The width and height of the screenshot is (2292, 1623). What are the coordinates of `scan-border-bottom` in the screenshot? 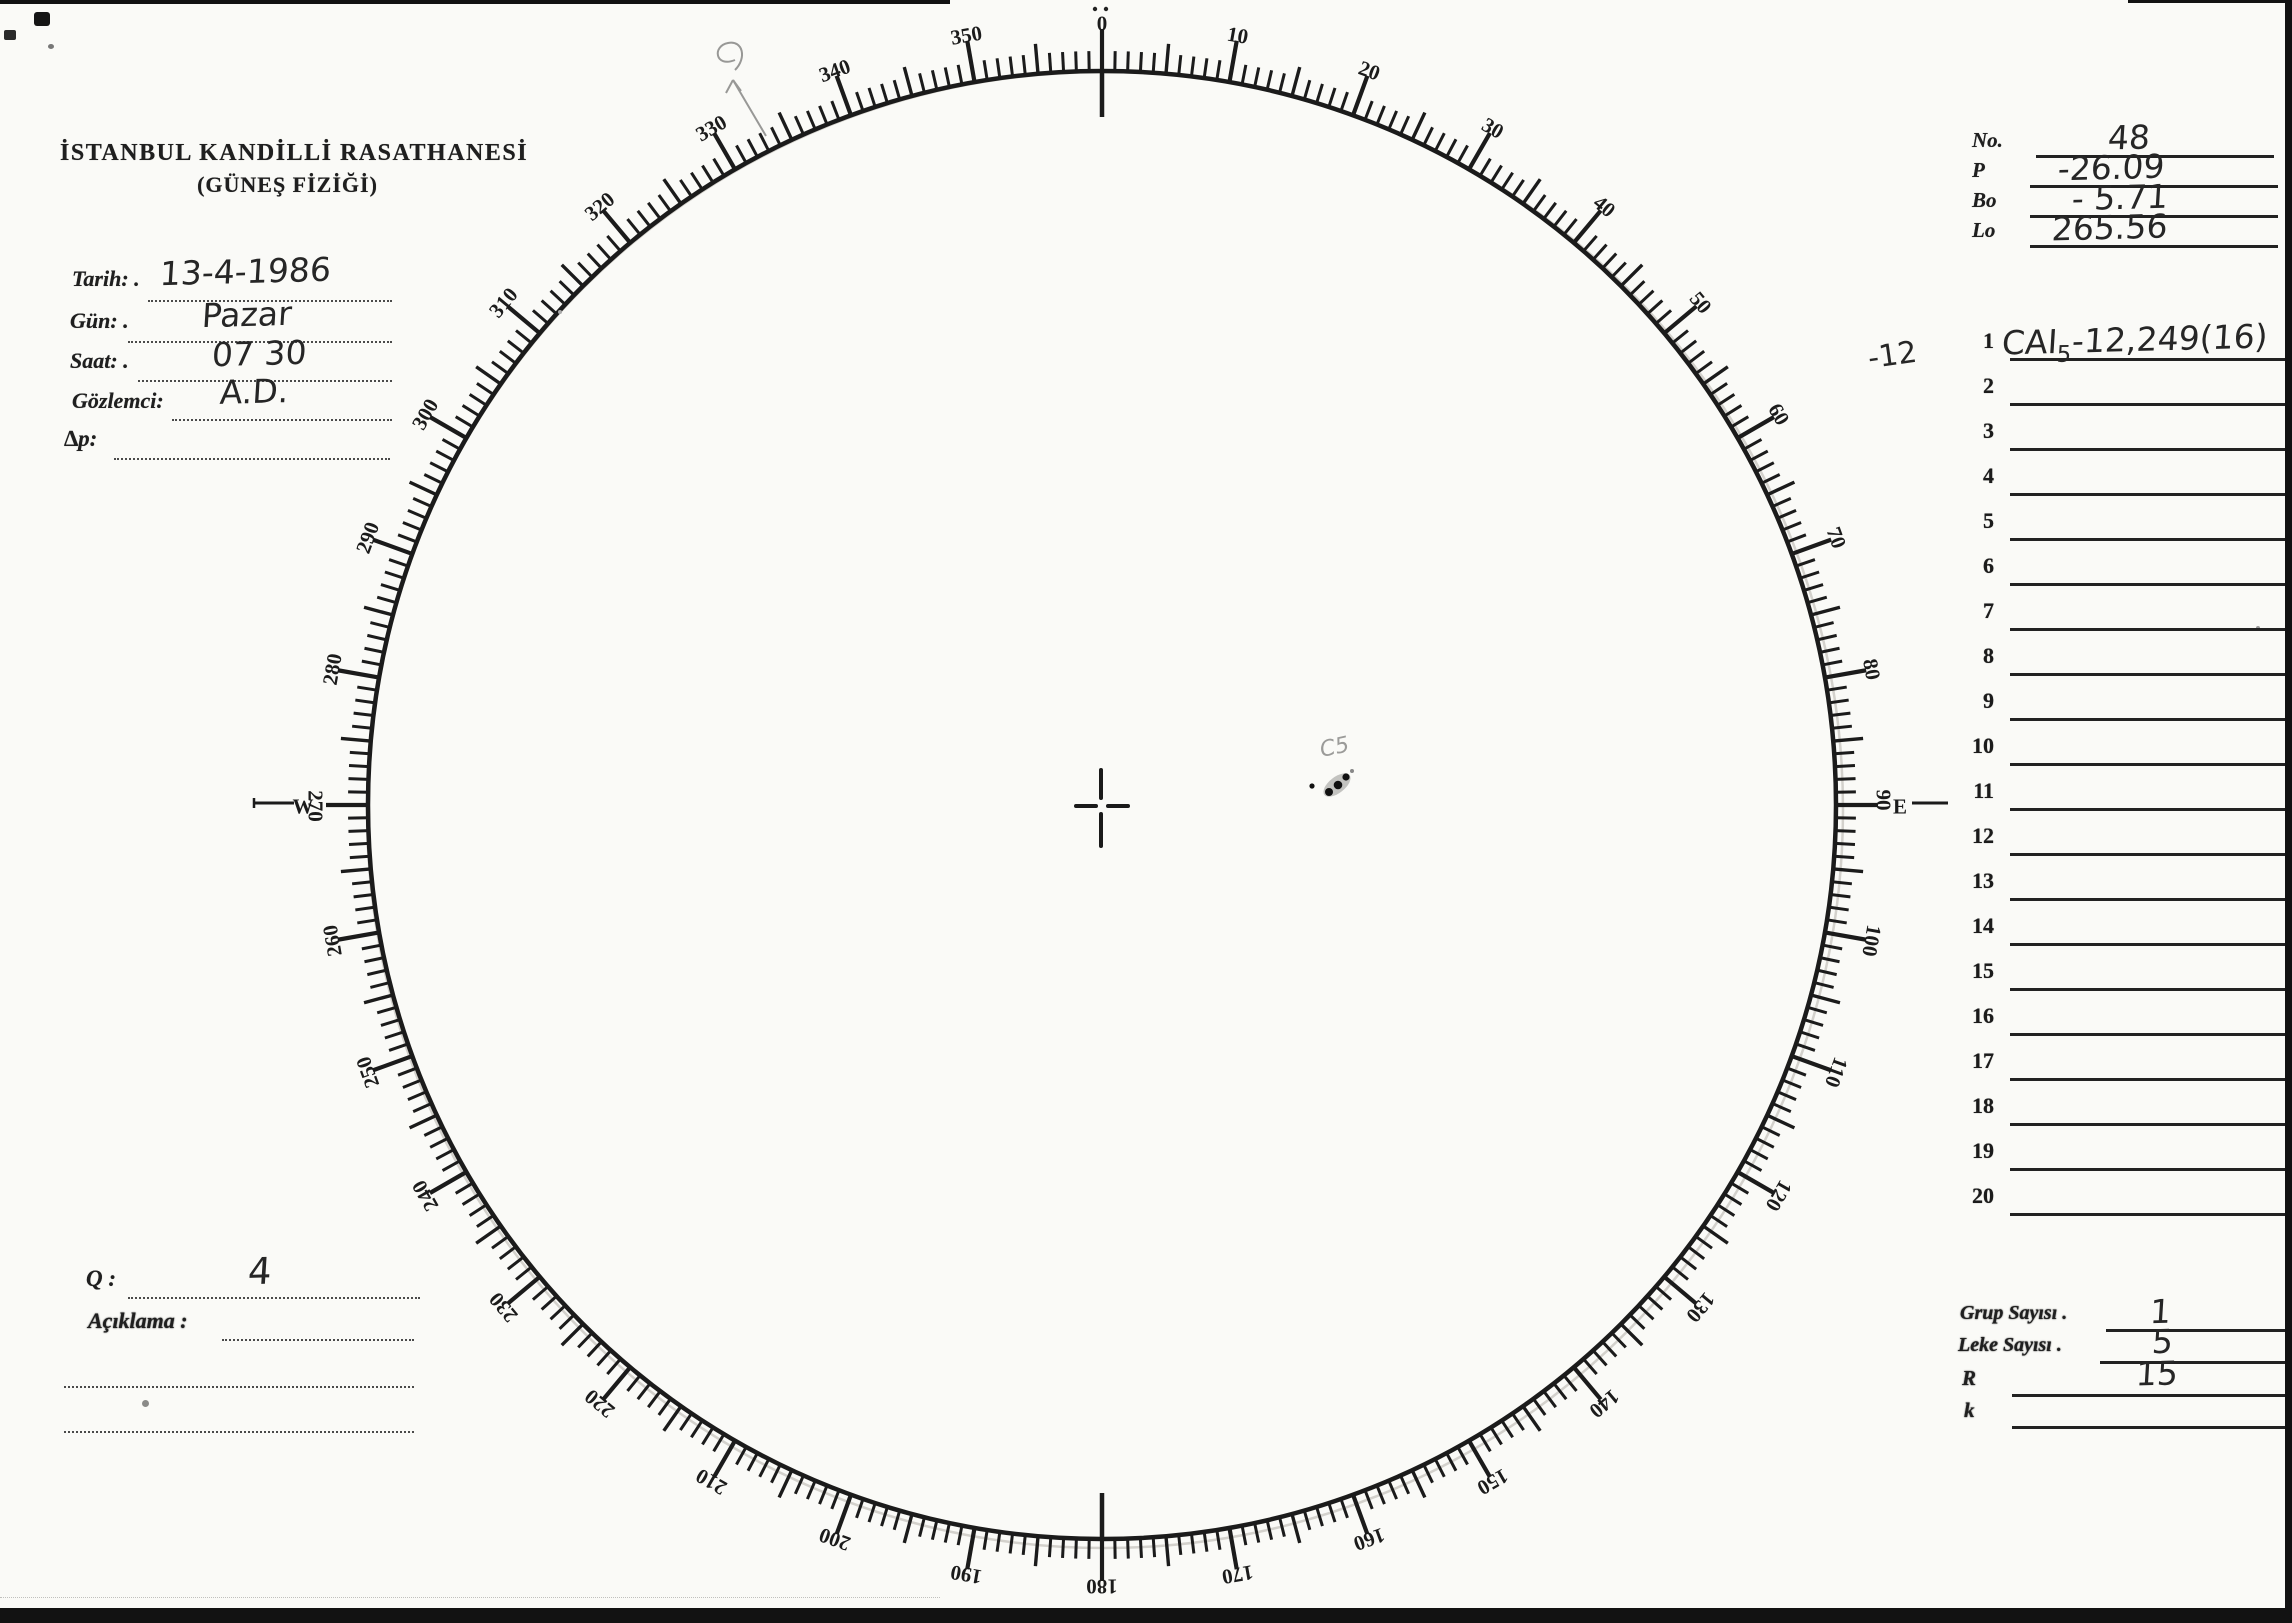 It's located at (1146, 1615).